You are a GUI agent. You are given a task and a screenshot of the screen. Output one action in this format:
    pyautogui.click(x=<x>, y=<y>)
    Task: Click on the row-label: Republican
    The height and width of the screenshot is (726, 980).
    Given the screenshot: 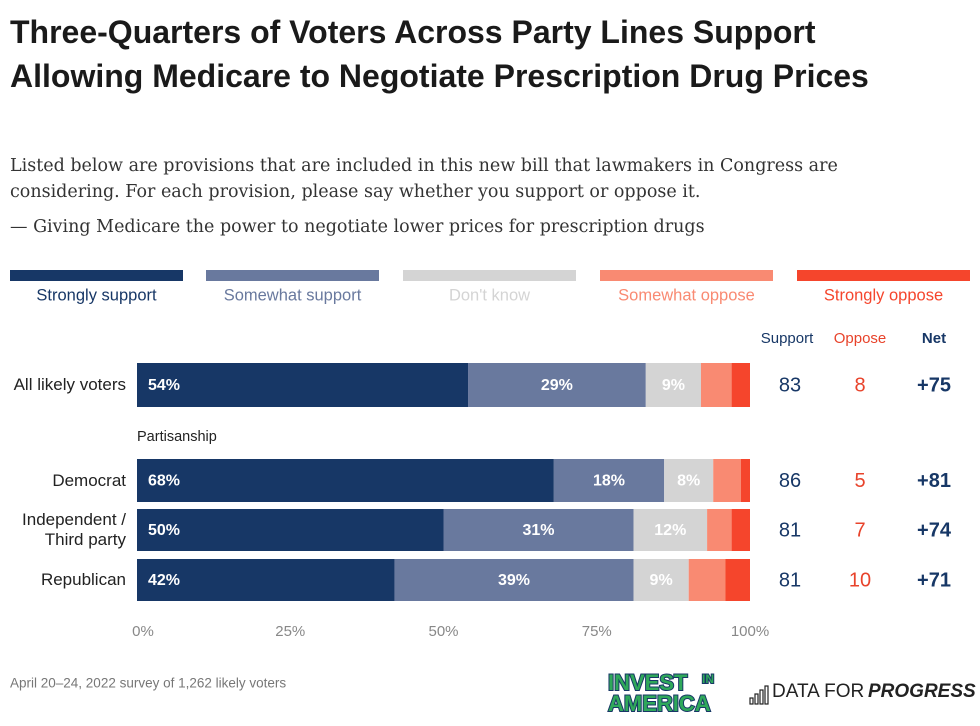 What is the action you would take?
    pyautogui.click(x=83, y=579)
    